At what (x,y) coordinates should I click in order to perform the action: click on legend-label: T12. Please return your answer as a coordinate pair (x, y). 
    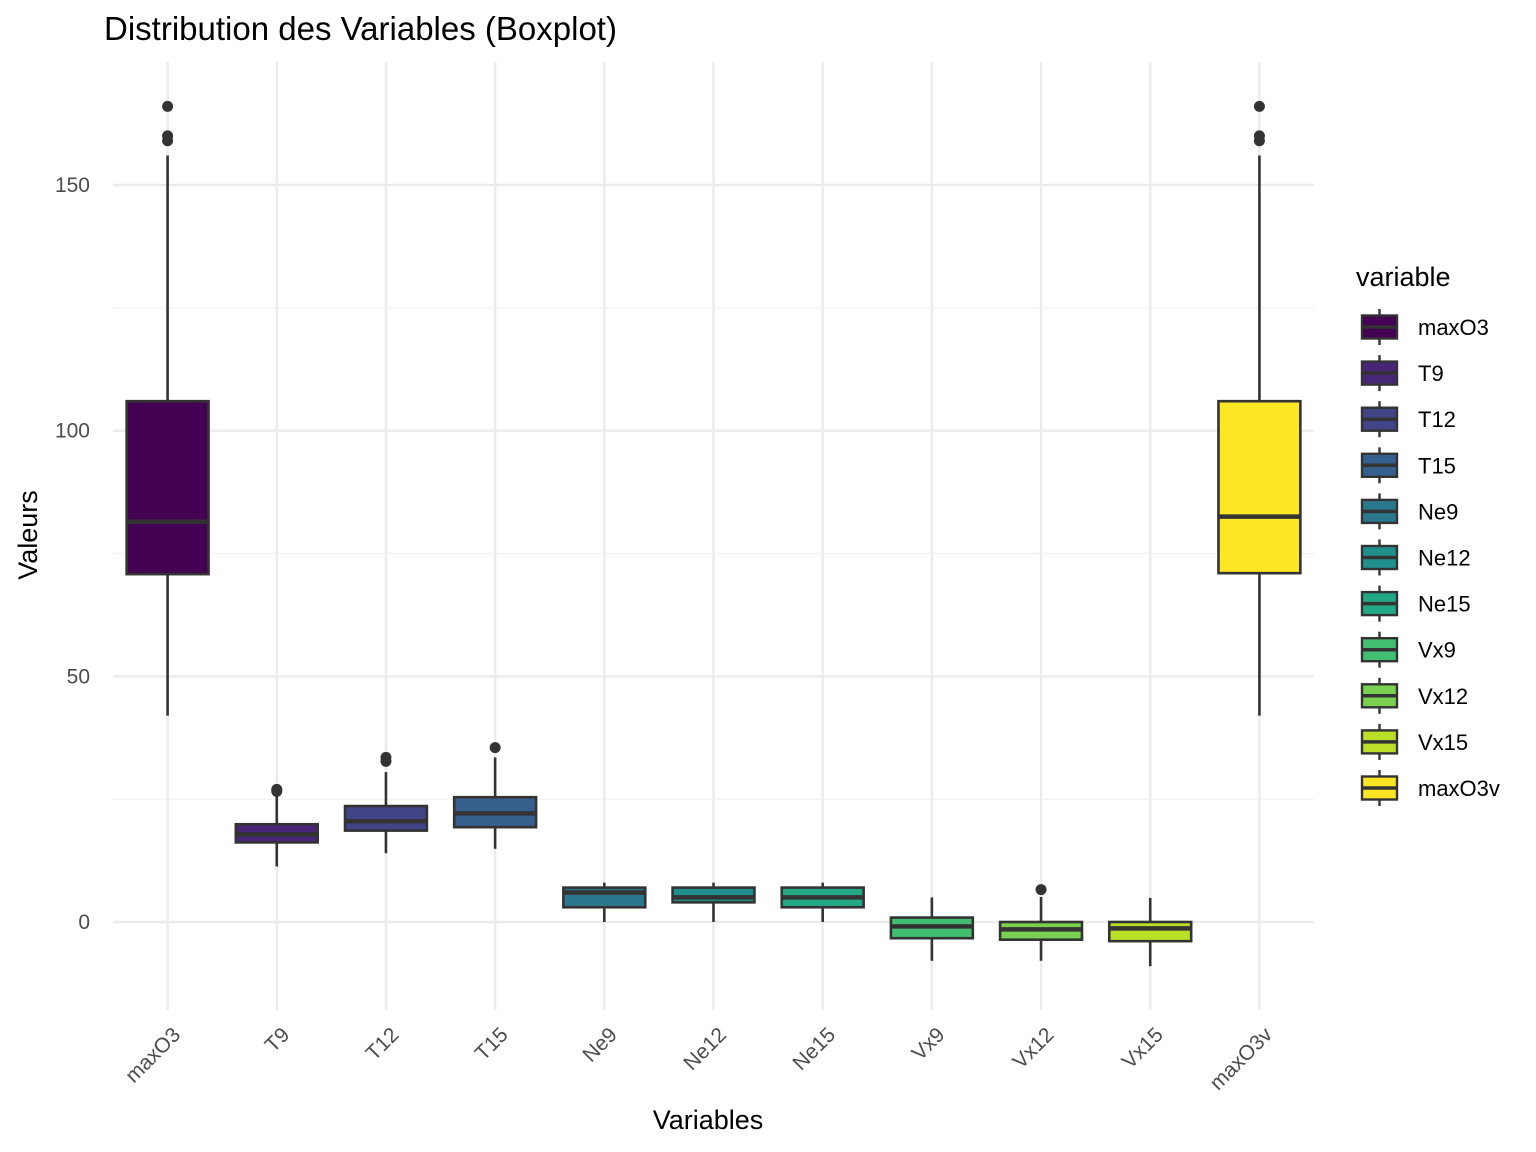
    Looking at the image, I should click on (1437, 419).